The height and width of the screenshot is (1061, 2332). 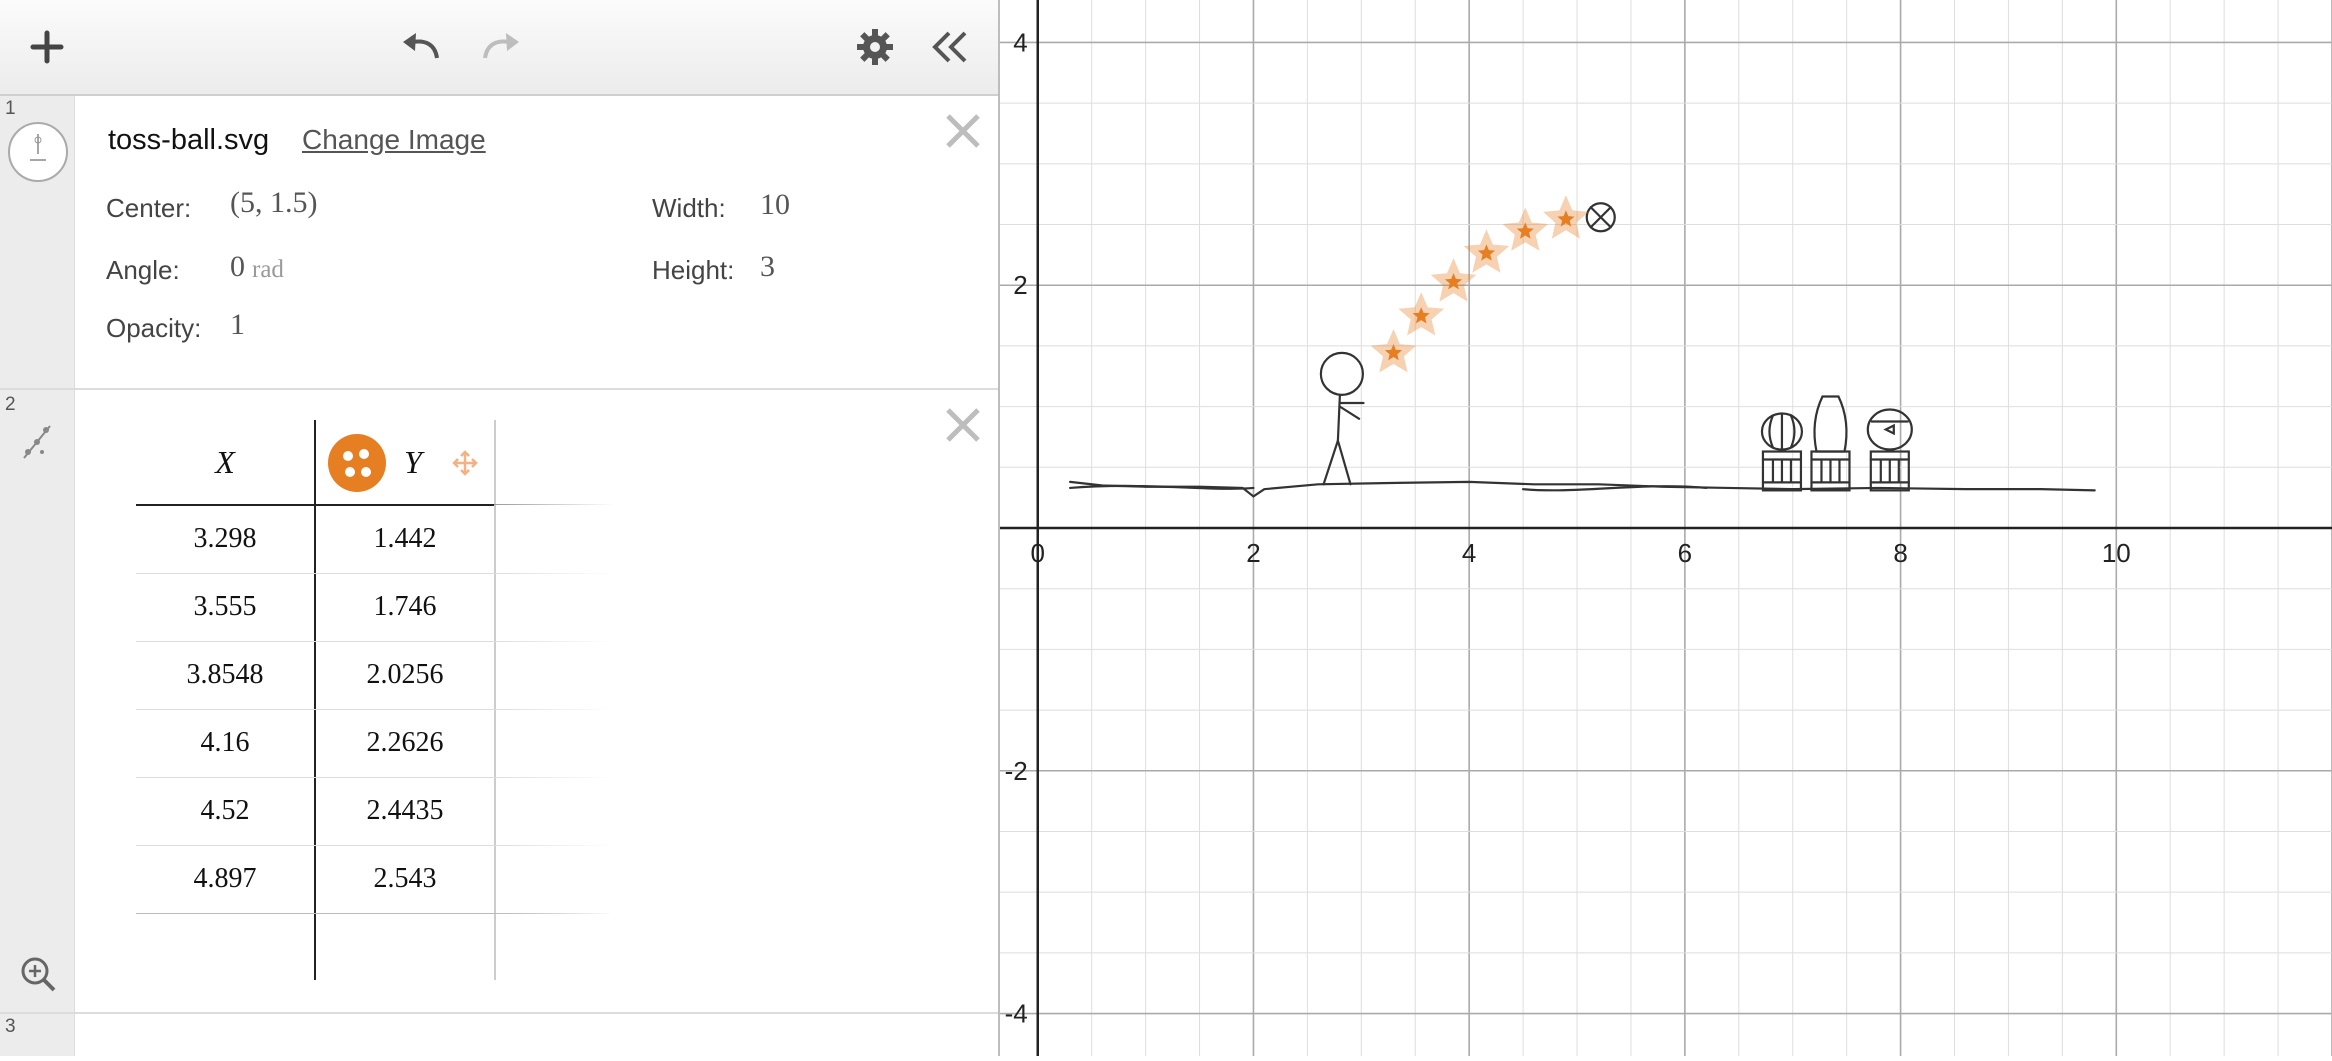 I want to click on fishbowl, so click(x=1889, y=429).